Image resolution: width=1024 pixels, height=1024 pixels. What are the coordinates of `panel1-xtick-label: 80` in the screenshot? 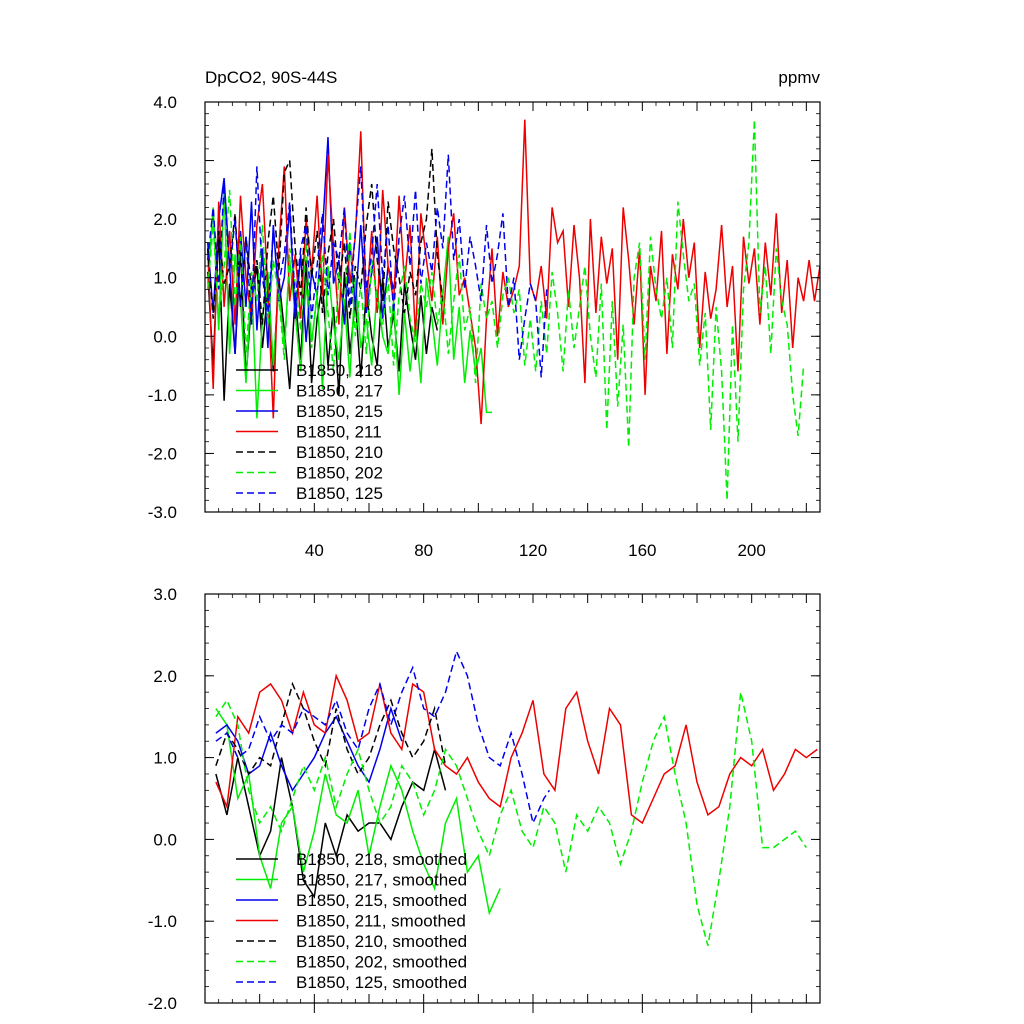 It's located at (423, 550).